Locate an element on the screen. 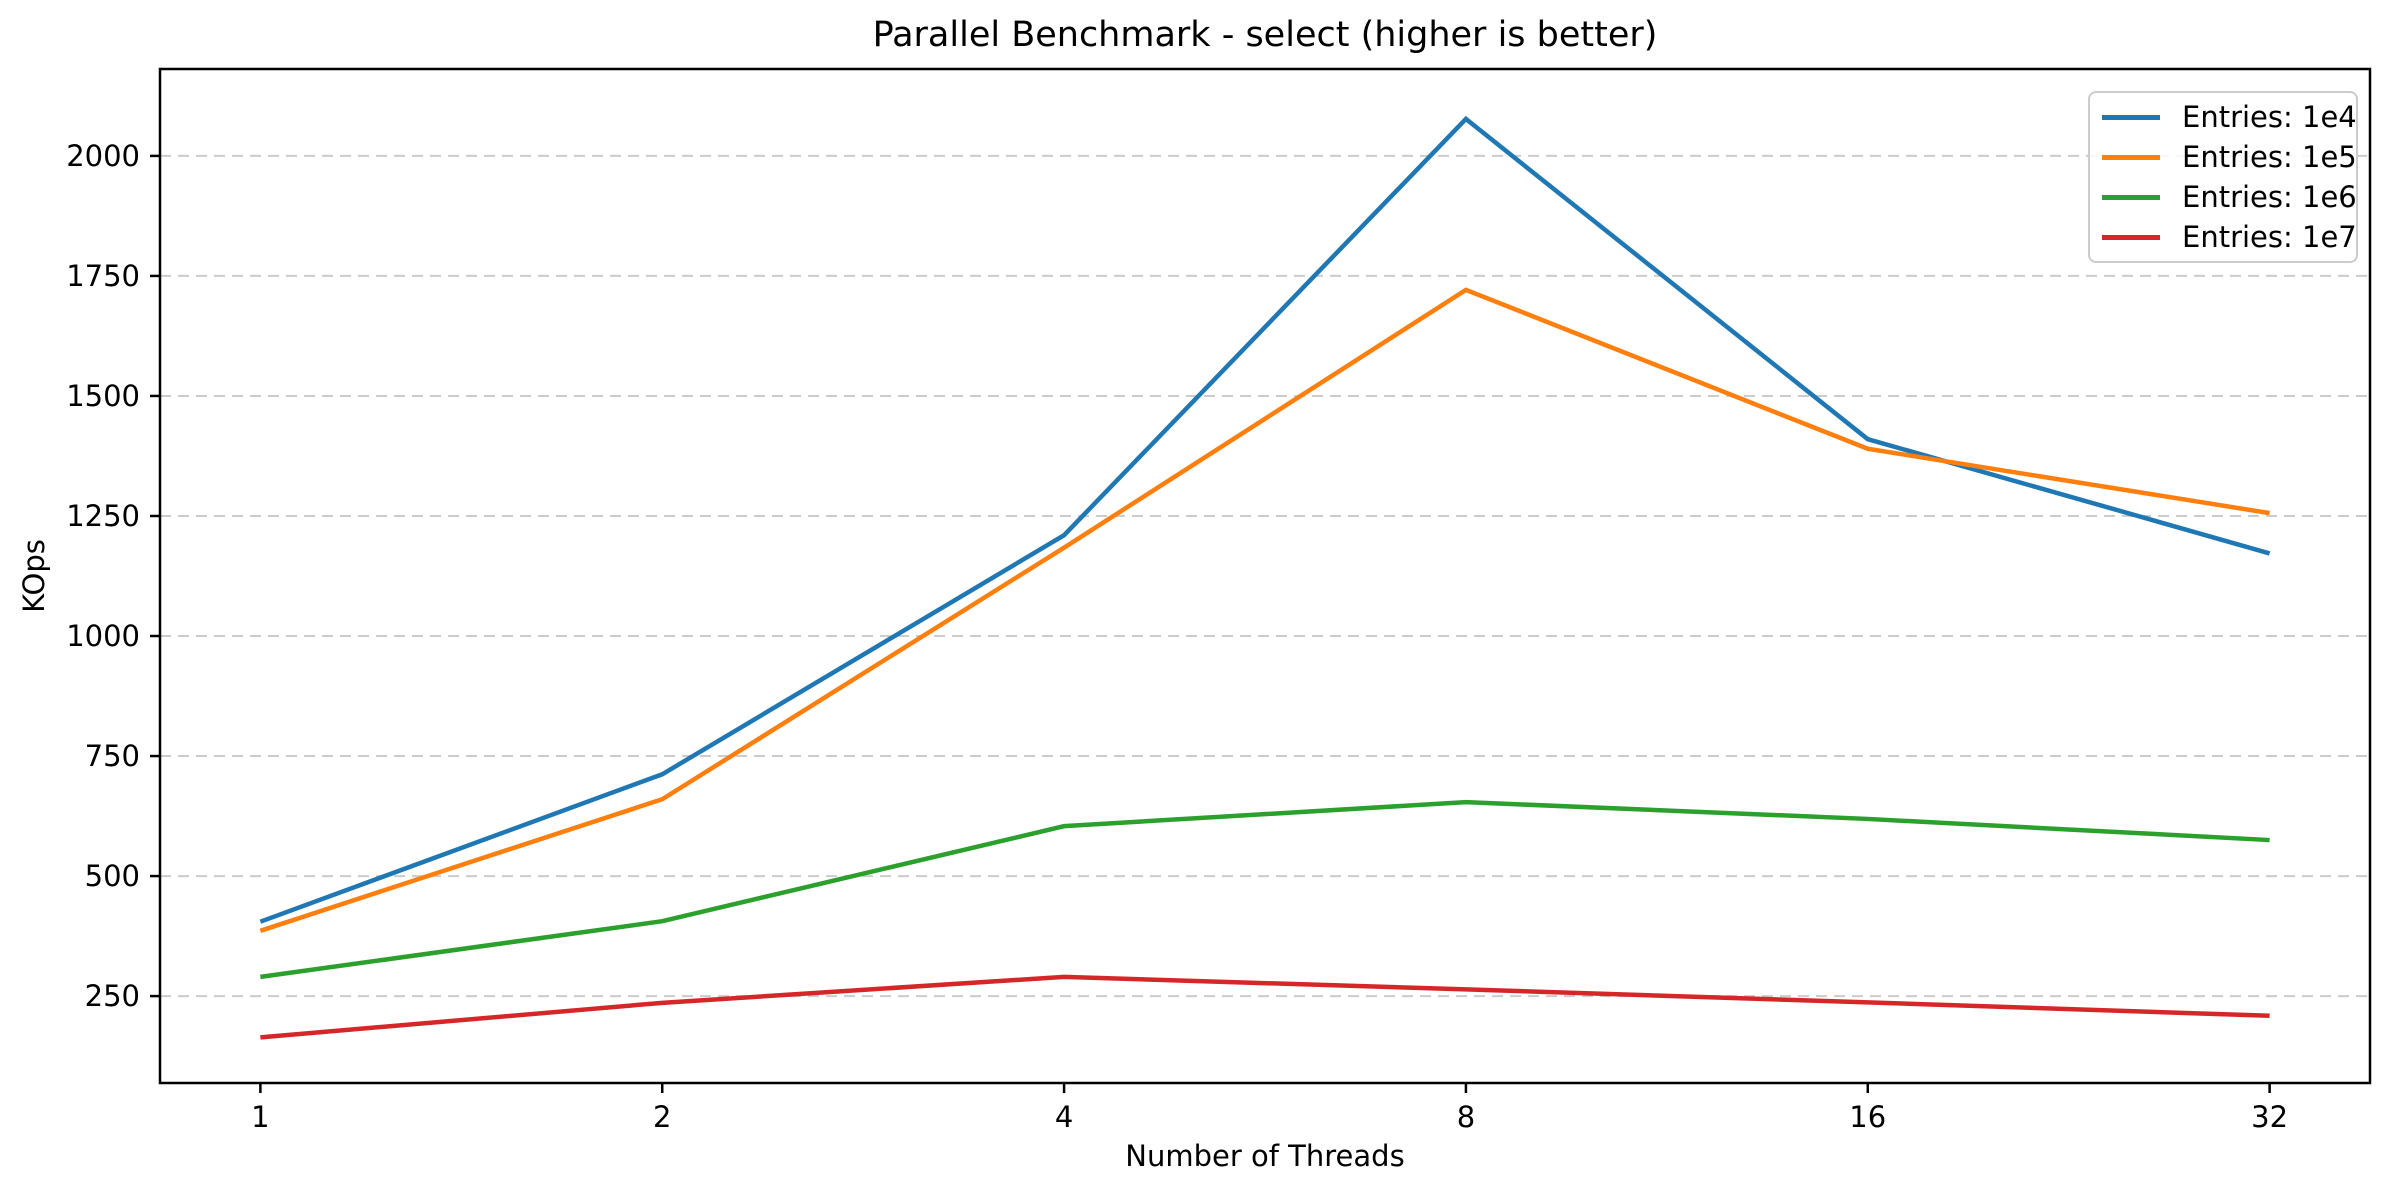 The width and height of the screenshot is (2400, 1200). x-tick-label: 16 is located at coordinates (1867, 1117).